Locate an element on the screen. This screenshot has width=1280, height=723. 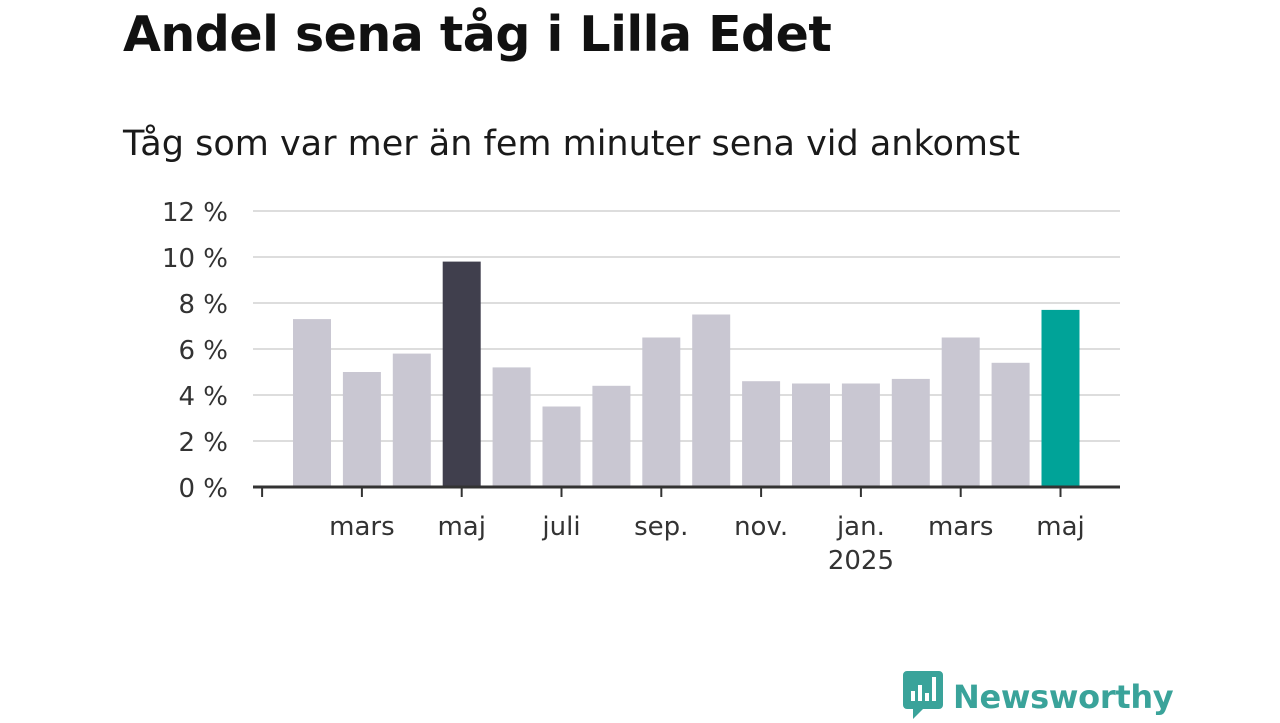
y-tick-label: 4 % is located at coordinates (203, 397).